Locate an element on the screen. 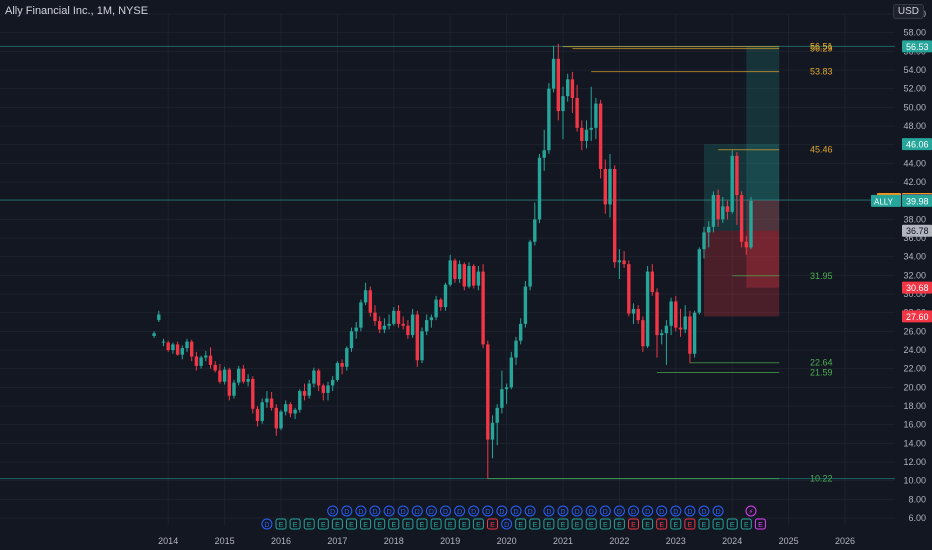 The height and width of the screenshot is (550, 932). x-tick-label: 2017 is located at coordinates (337, 541).